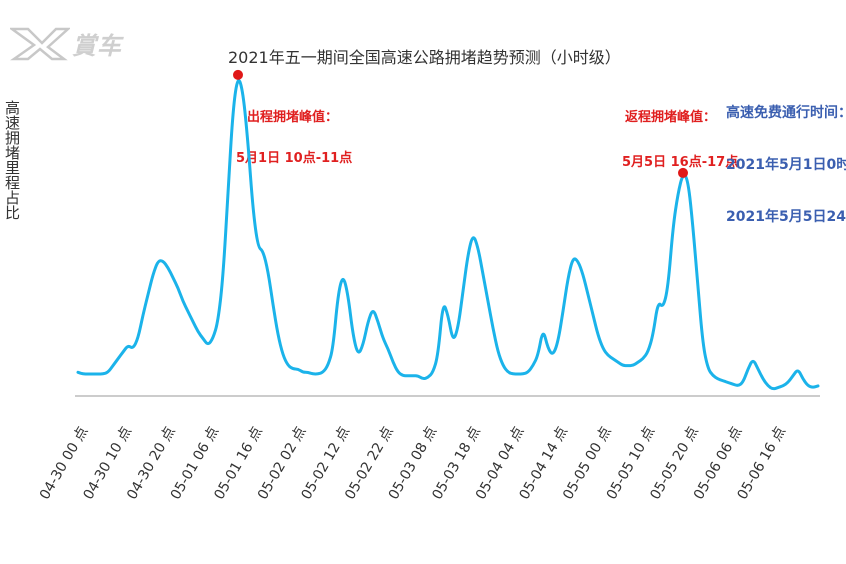 The height and width of the screenshot is (564, 846). What do you see at coordinates (786, 113) in the screenshot?
I see `free-toll-note-title: 高速免费通行时间：` at bounding box center [786, 113].